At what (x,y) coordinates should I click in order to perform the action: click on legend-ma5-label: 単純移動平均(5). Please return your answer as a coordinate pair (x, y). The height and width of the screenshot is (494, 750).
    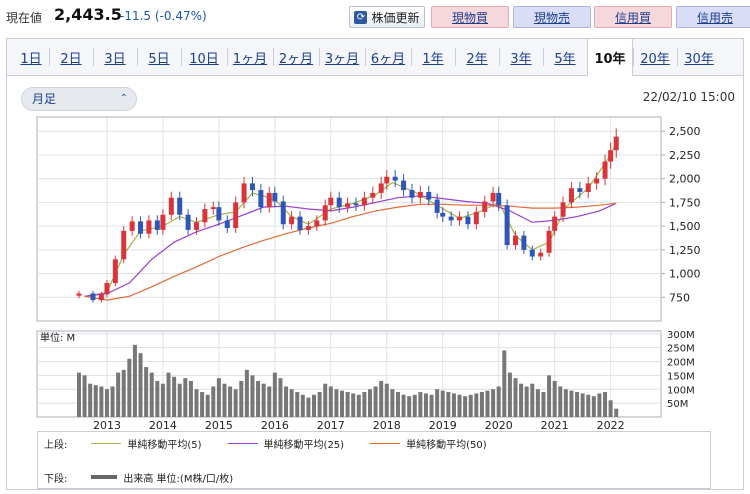
    Looking at the image, I should click on (164, 445).